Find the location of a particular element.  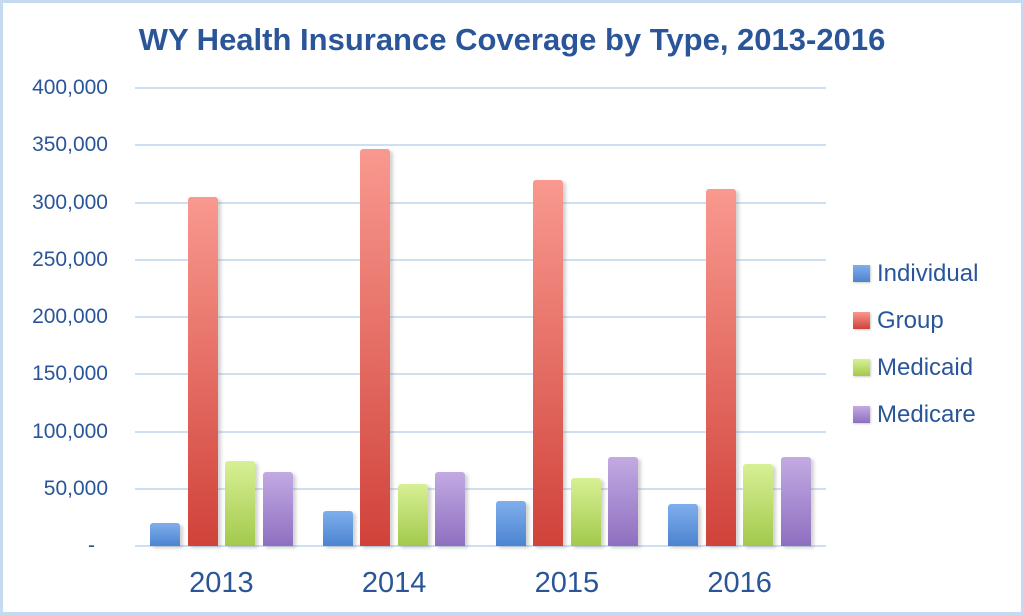

legend-item-group: Group is located at coordinates (915, 320).